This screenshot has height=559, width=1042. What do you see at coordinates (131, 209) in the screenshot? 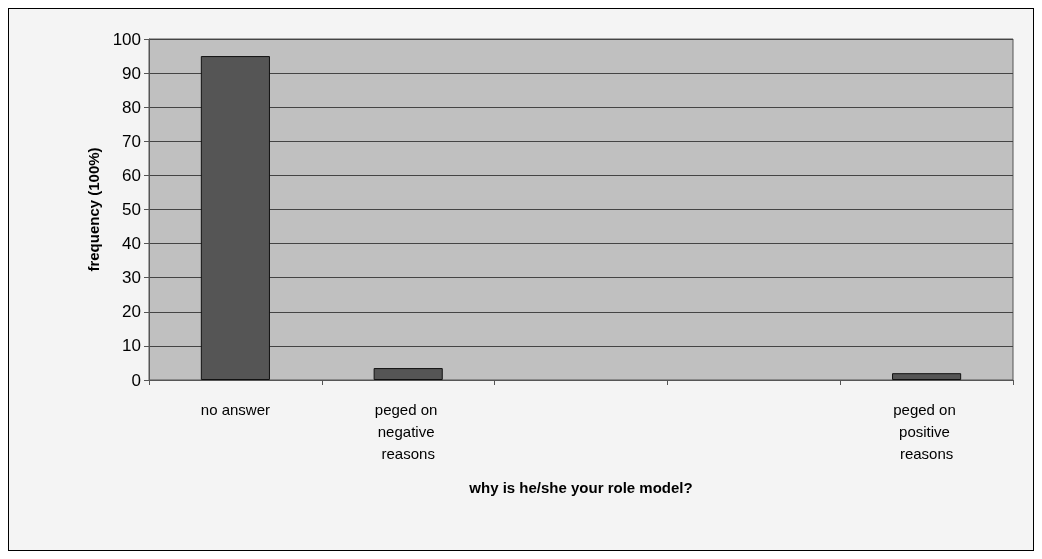
I see `y-tick-label: 50` at bounding box center [131, 209].